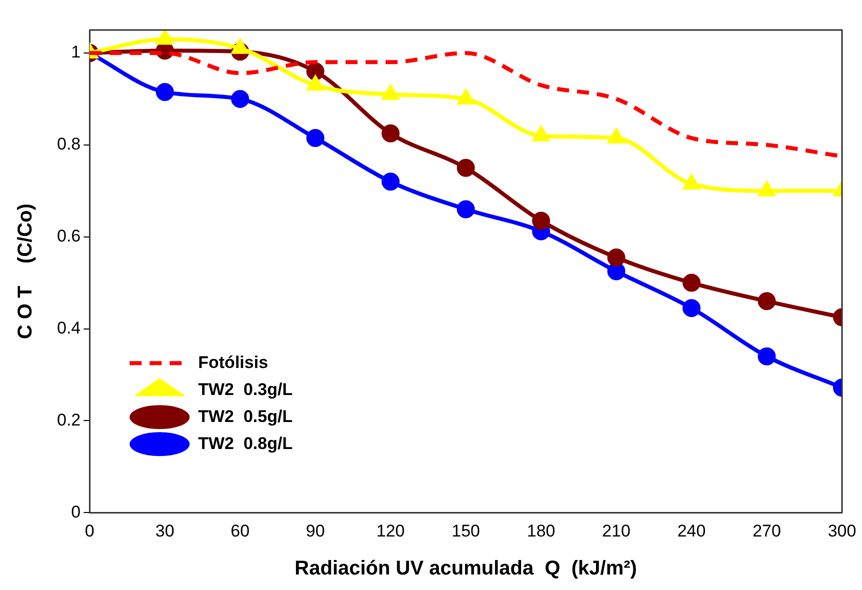  What do you see at coordinates (541, 530) in the screenshot?
I see `x-tick-label: 180` at bounding box center [541, 530].